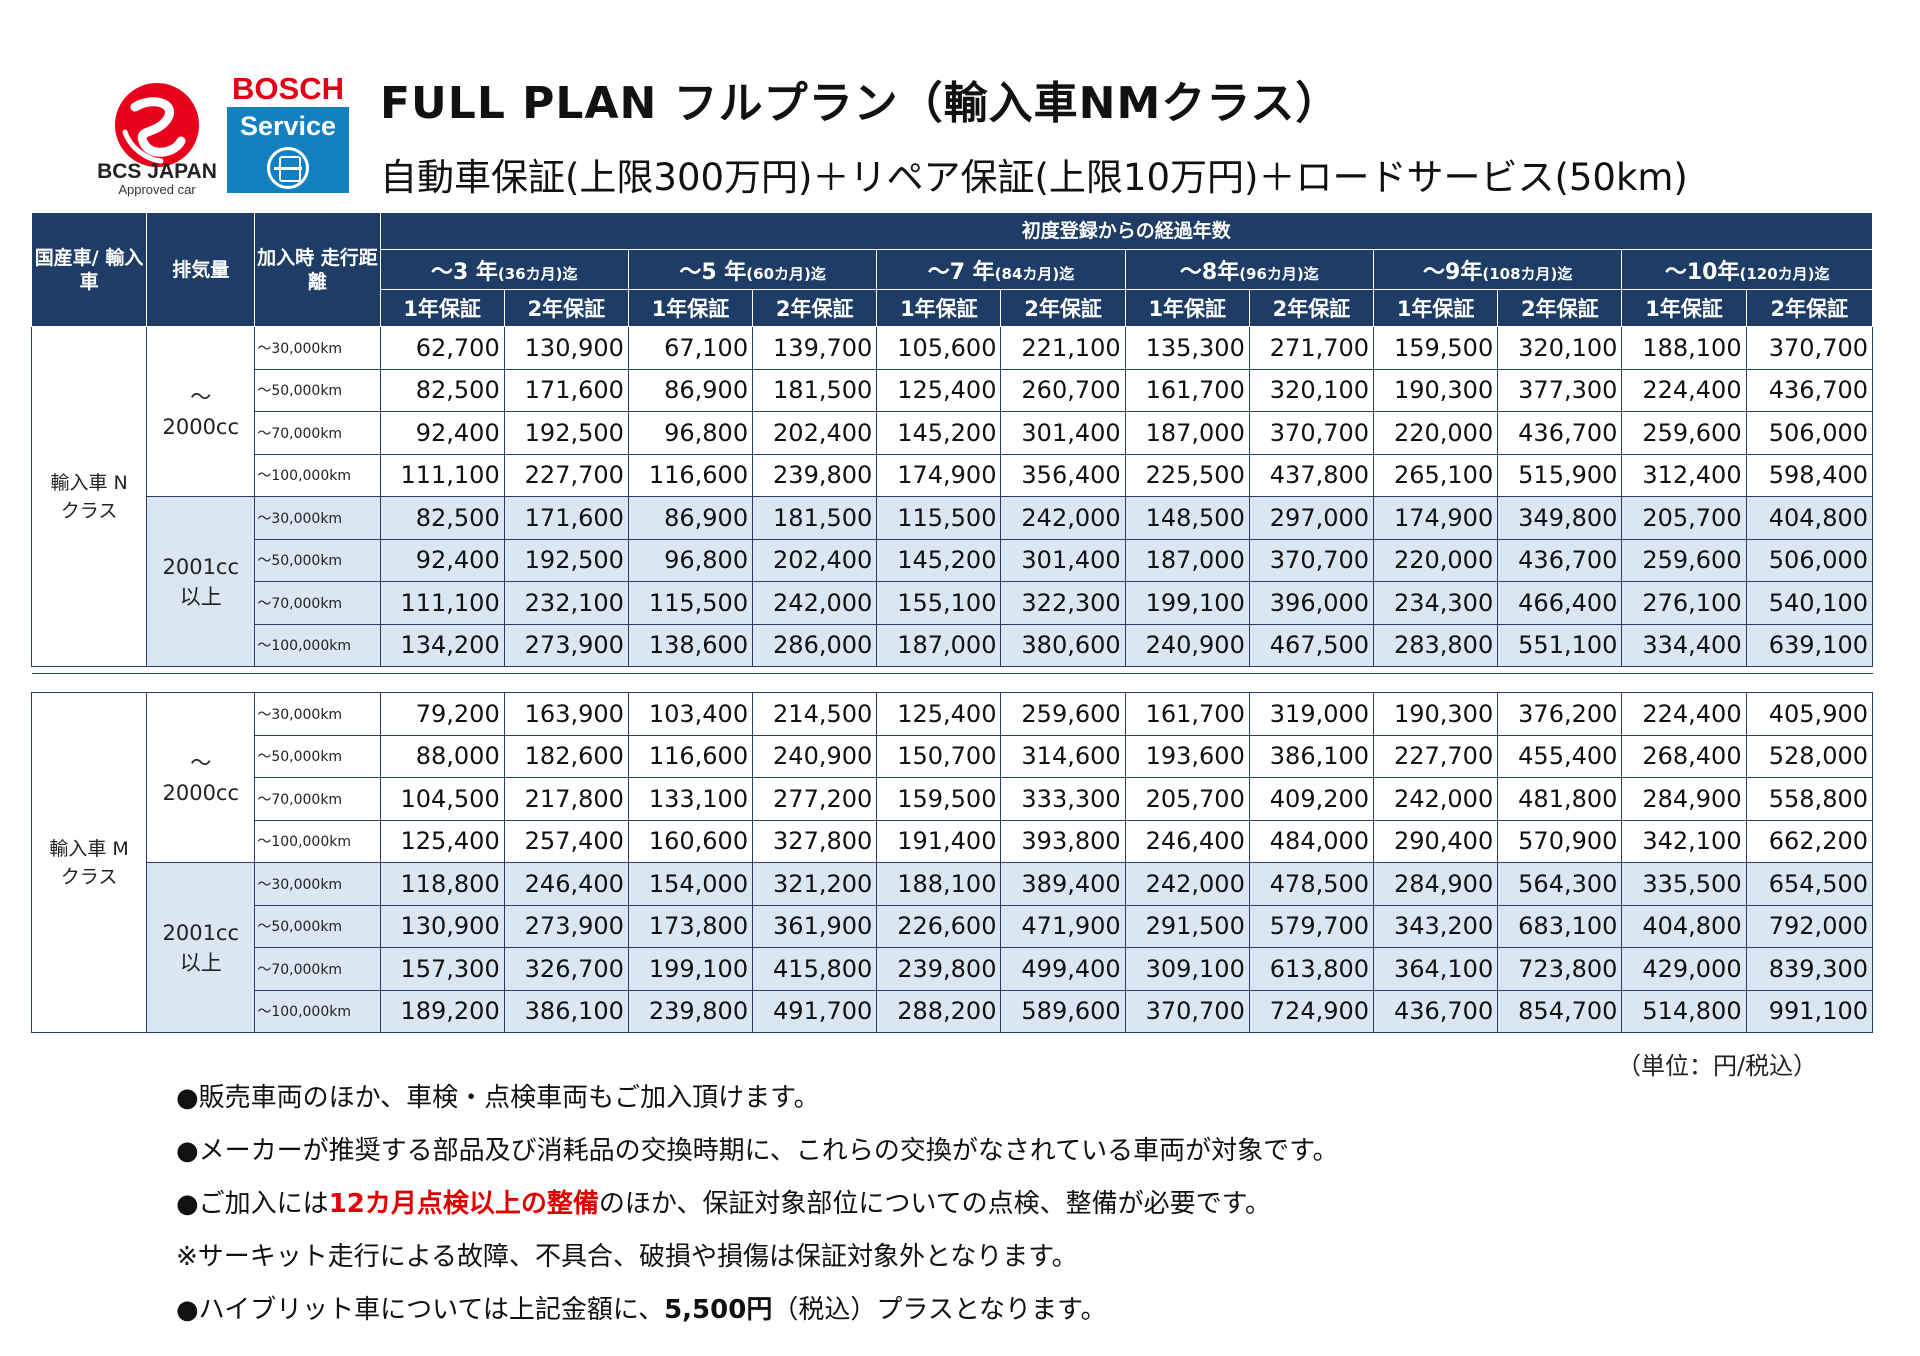  I want to click on price-cell: 370,700, so click(1311, 433).